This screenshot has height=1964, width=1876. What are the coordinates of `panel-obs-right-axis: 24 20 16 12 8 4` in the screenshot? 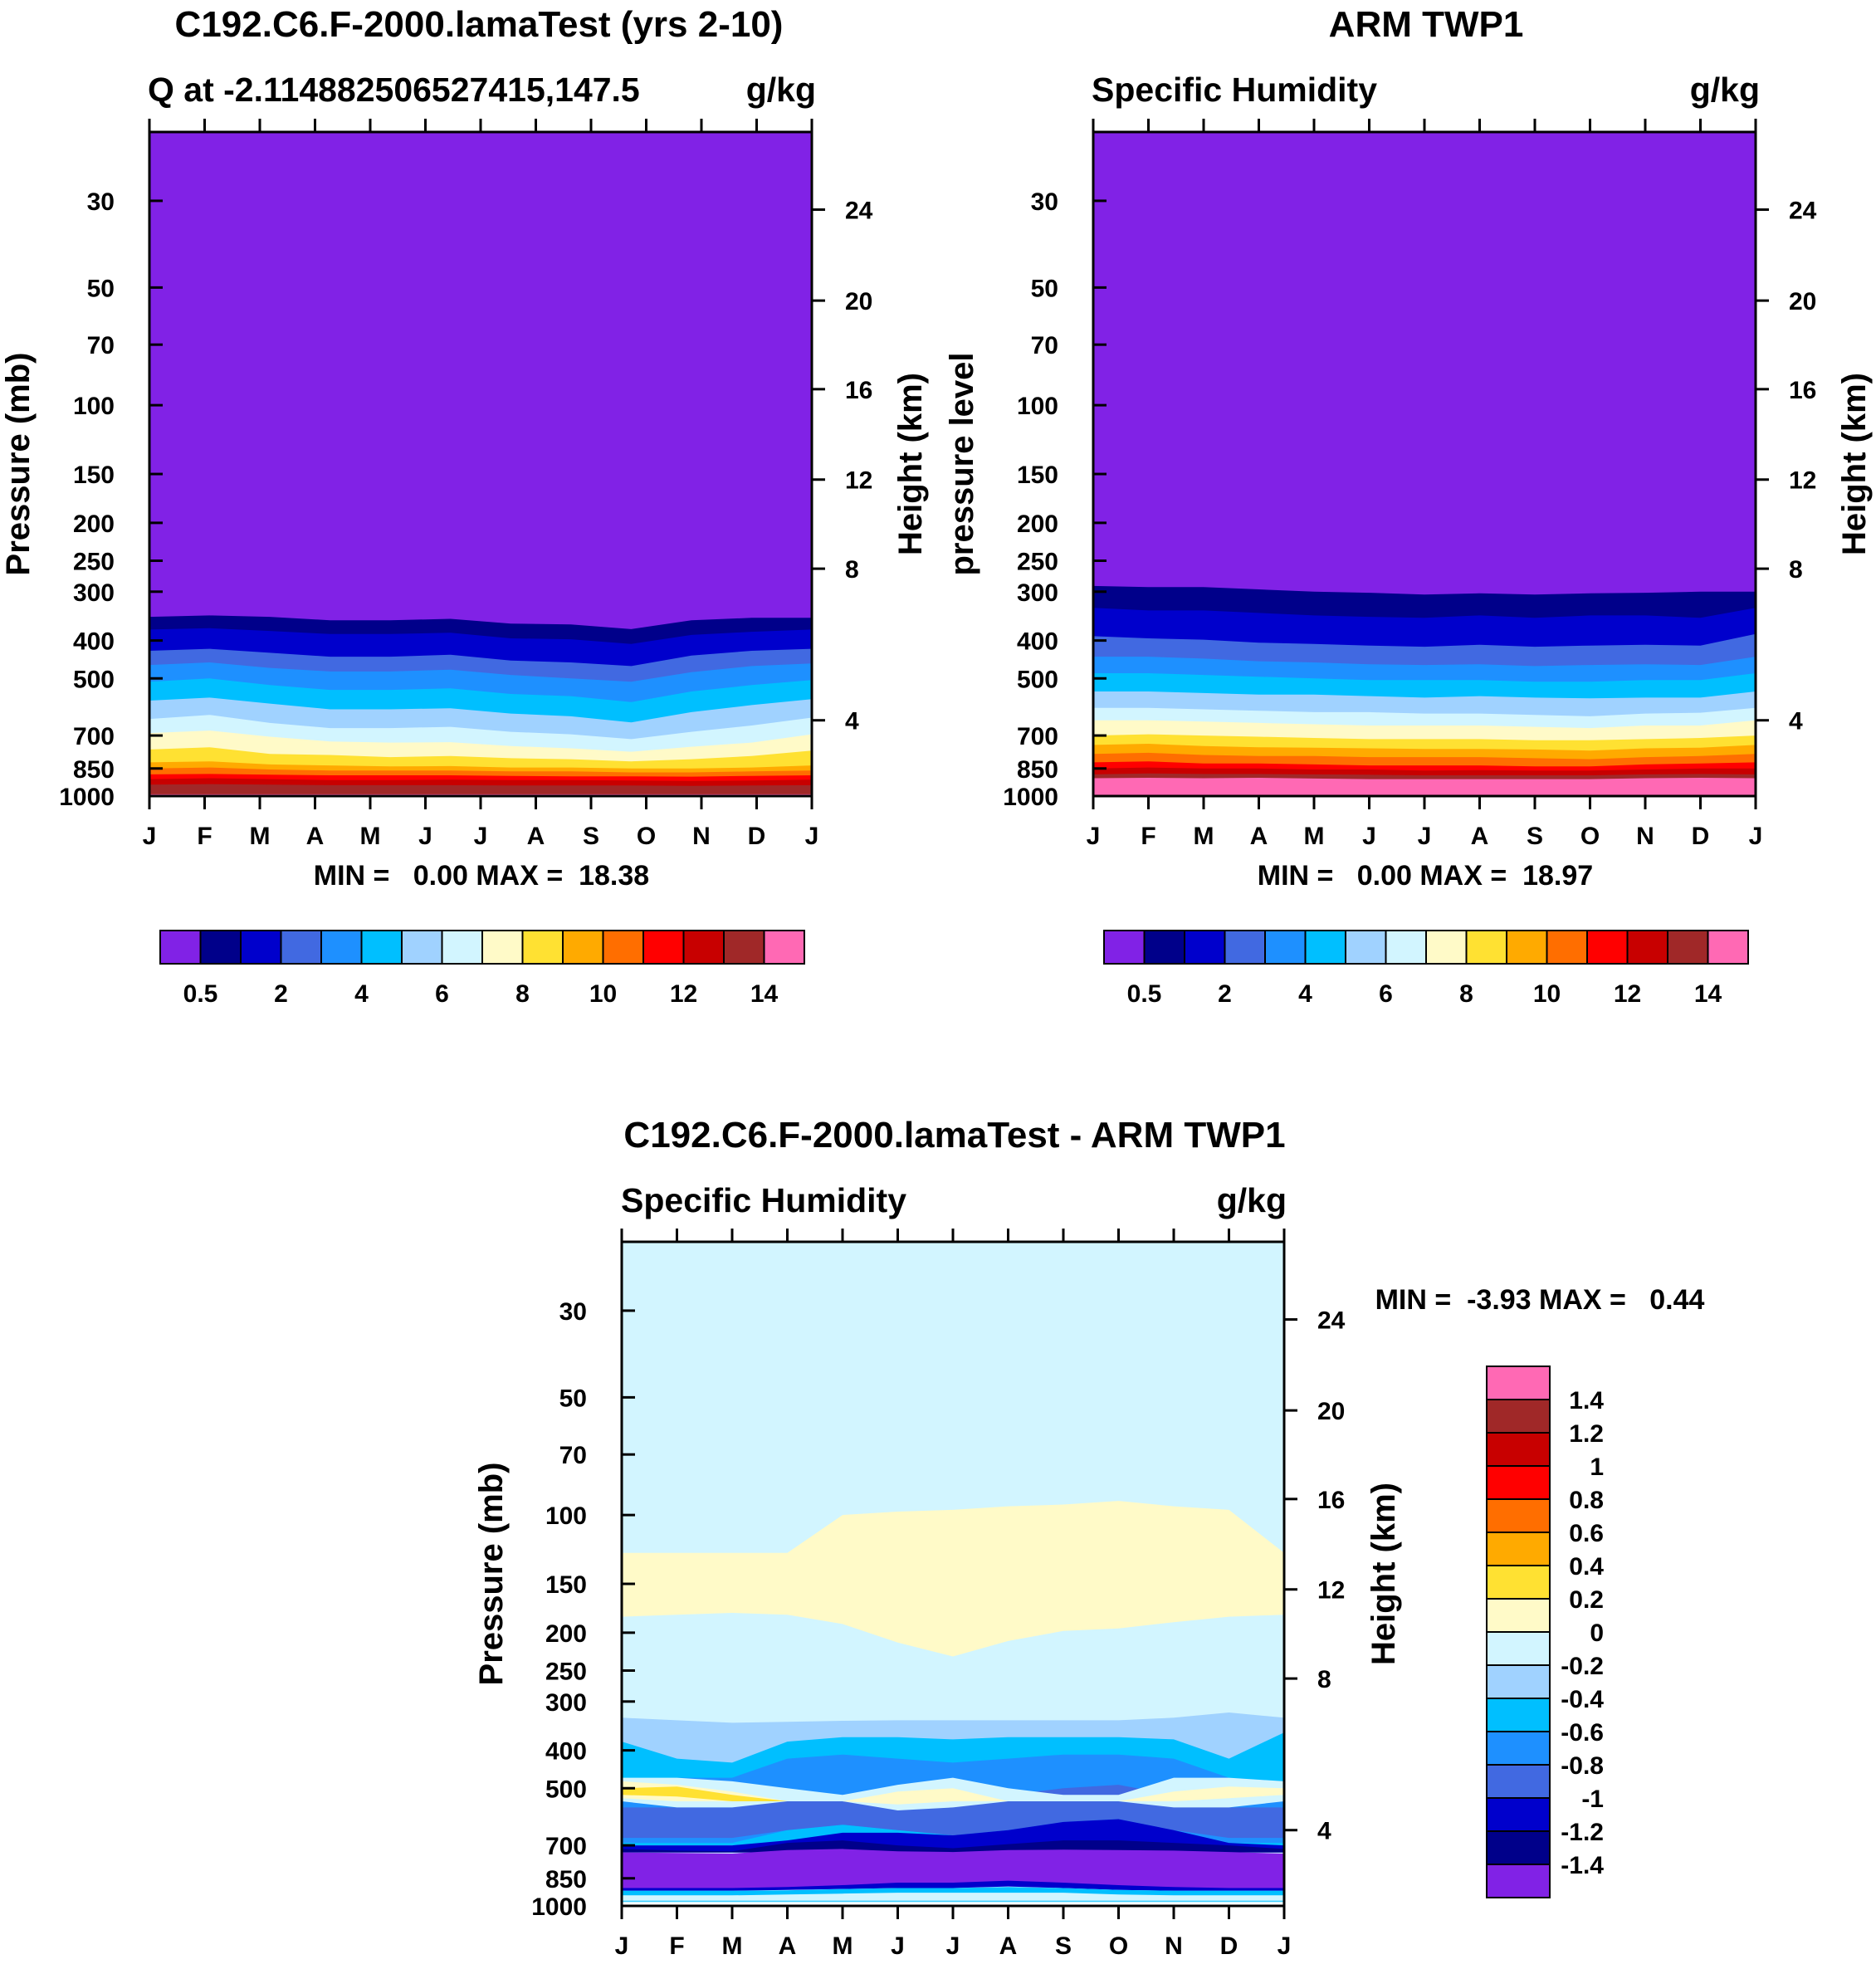 It's located at (1786, 466).